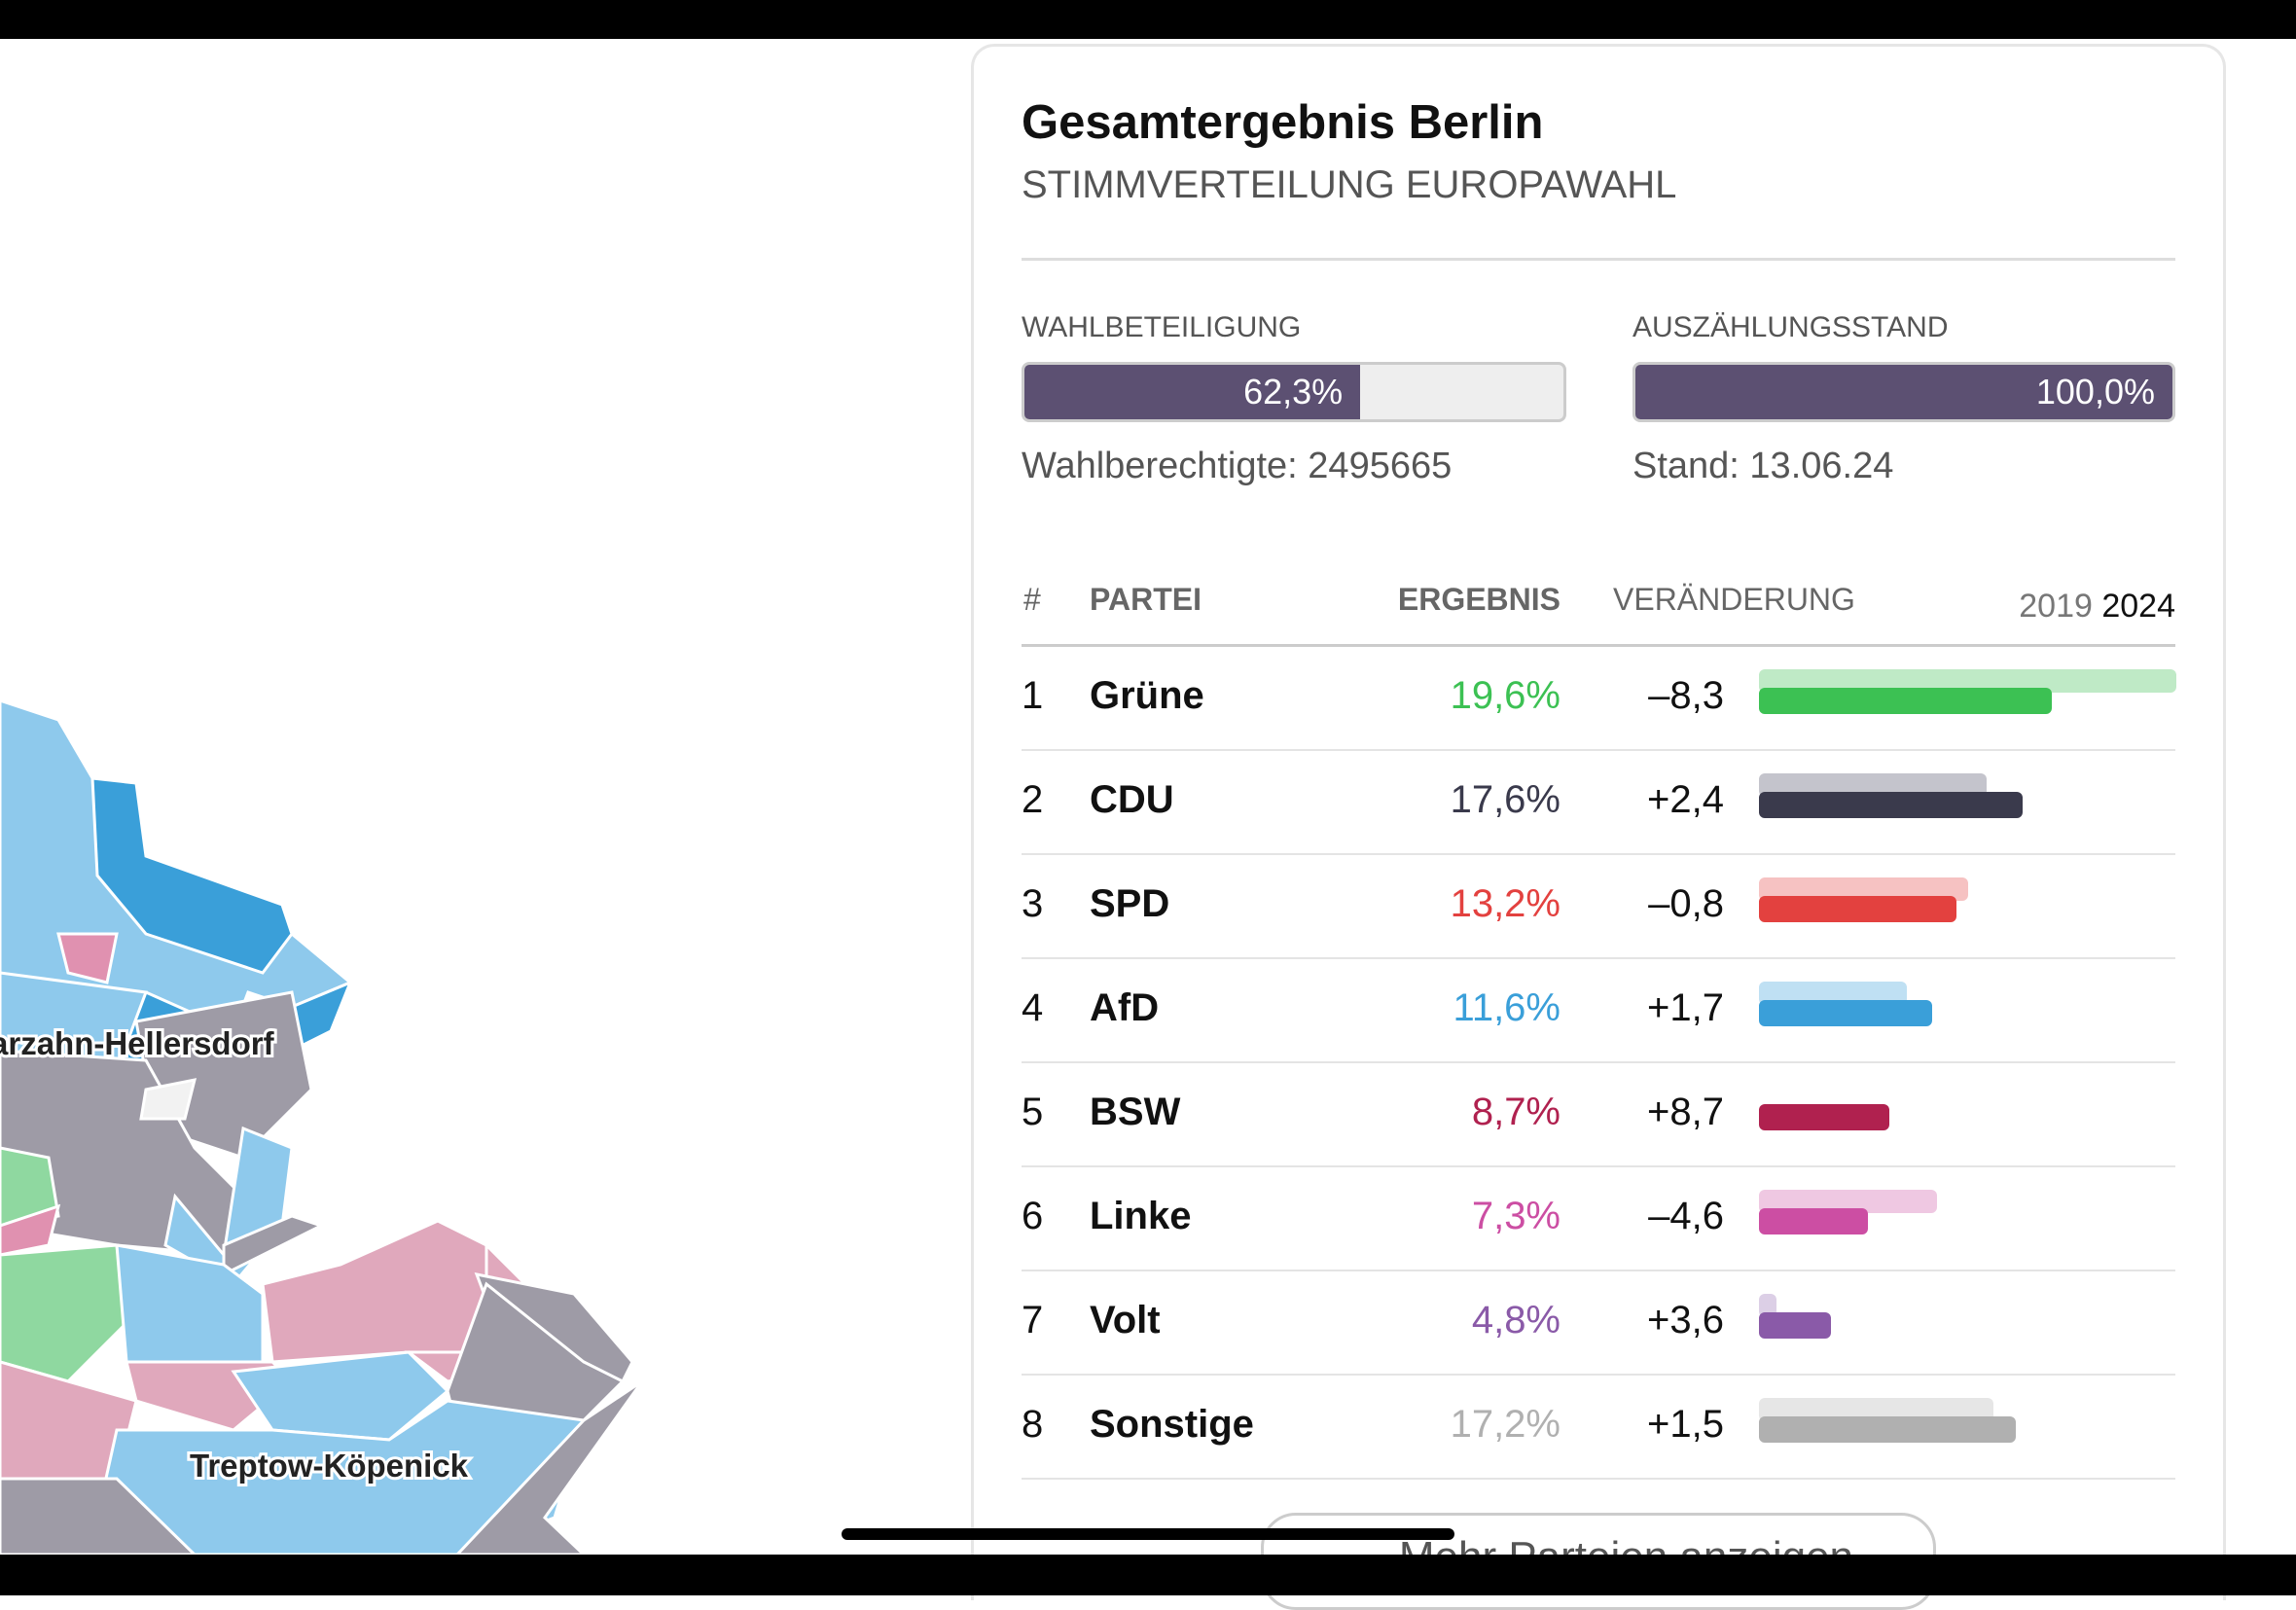  What do you see at coordinates (1146, 599) in the screenshot?
I see `col-header: PARTEI` at bounding box center [1146, 599].